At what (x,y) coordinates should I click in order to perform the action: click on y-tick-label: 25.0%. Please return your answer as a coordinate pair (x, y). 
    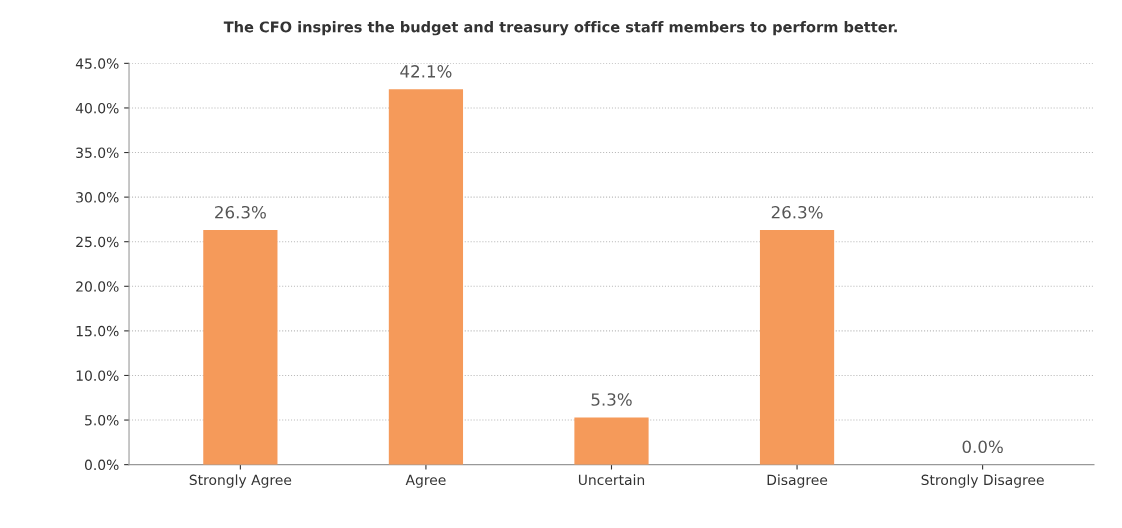
    Looking at the image, I should click on (97, 242).